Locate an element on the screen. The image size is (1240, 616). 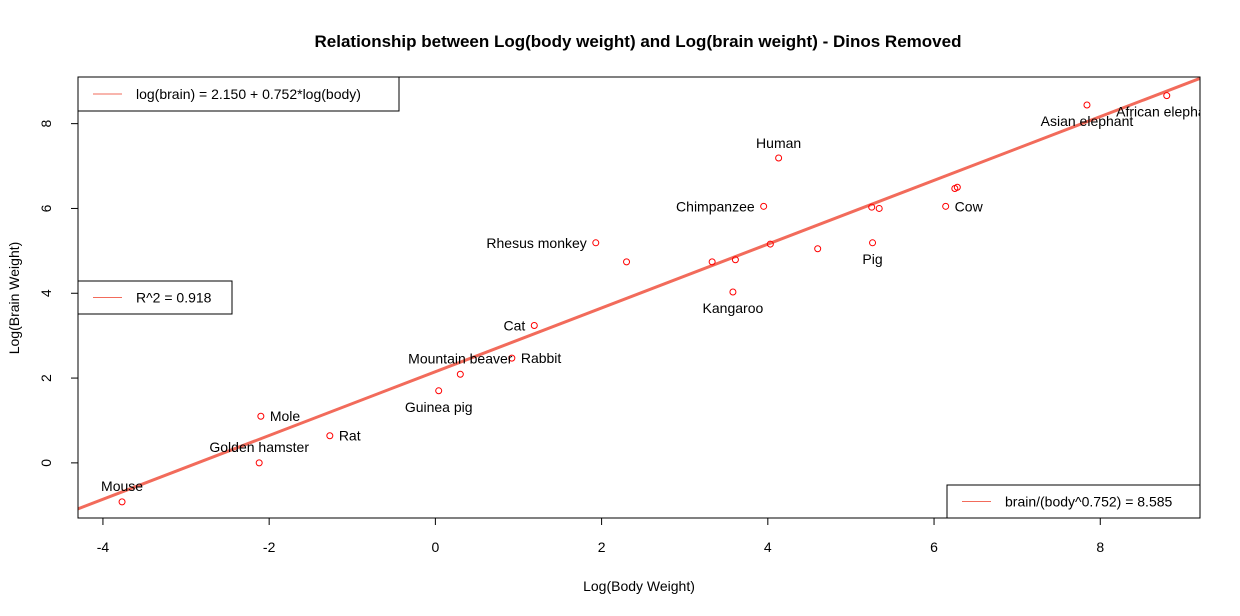
point-cow is located at coordinates (946, 206).